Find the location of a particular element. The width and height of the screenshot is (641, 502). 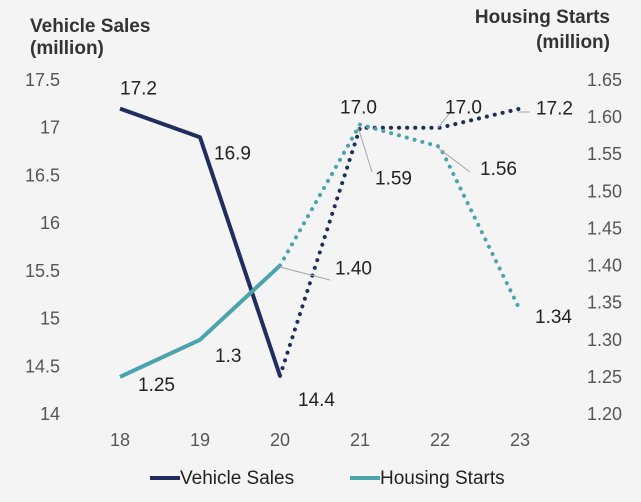

left-tick-label: 16.5 is located at coordinates (42, 175).